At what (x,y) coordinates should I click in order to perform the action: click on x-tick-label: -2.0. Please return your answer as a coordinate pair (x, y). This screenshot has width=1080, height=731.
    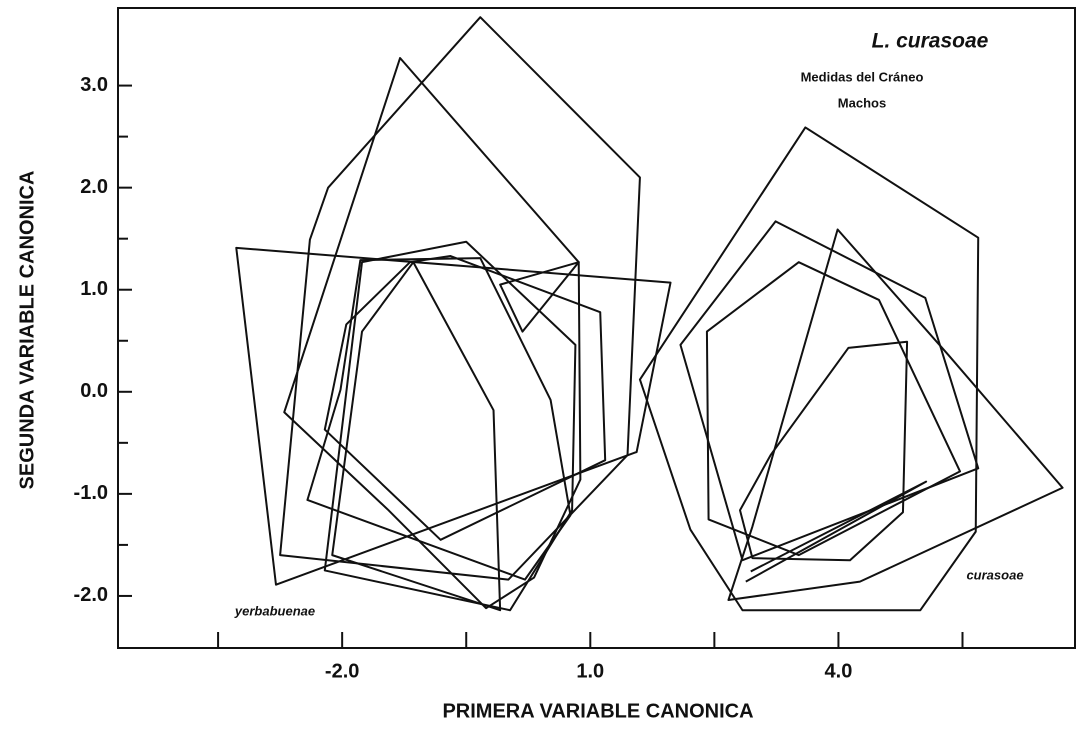
    Looking at the image, I should click on (342, 671).